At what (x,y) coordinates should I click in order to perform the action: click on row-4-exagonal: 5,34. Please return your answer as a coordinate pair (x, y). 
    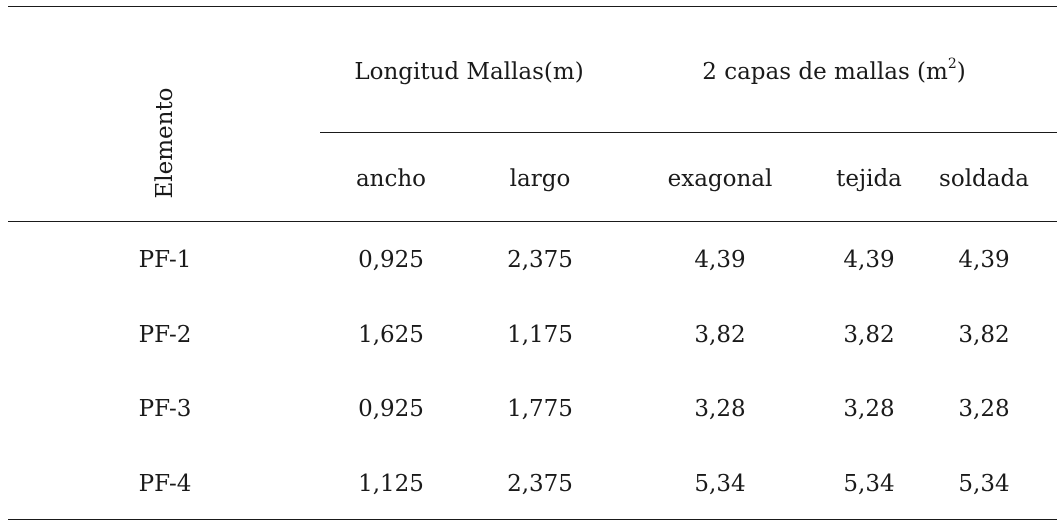
    Looking at the image, I should click on (720, 484).